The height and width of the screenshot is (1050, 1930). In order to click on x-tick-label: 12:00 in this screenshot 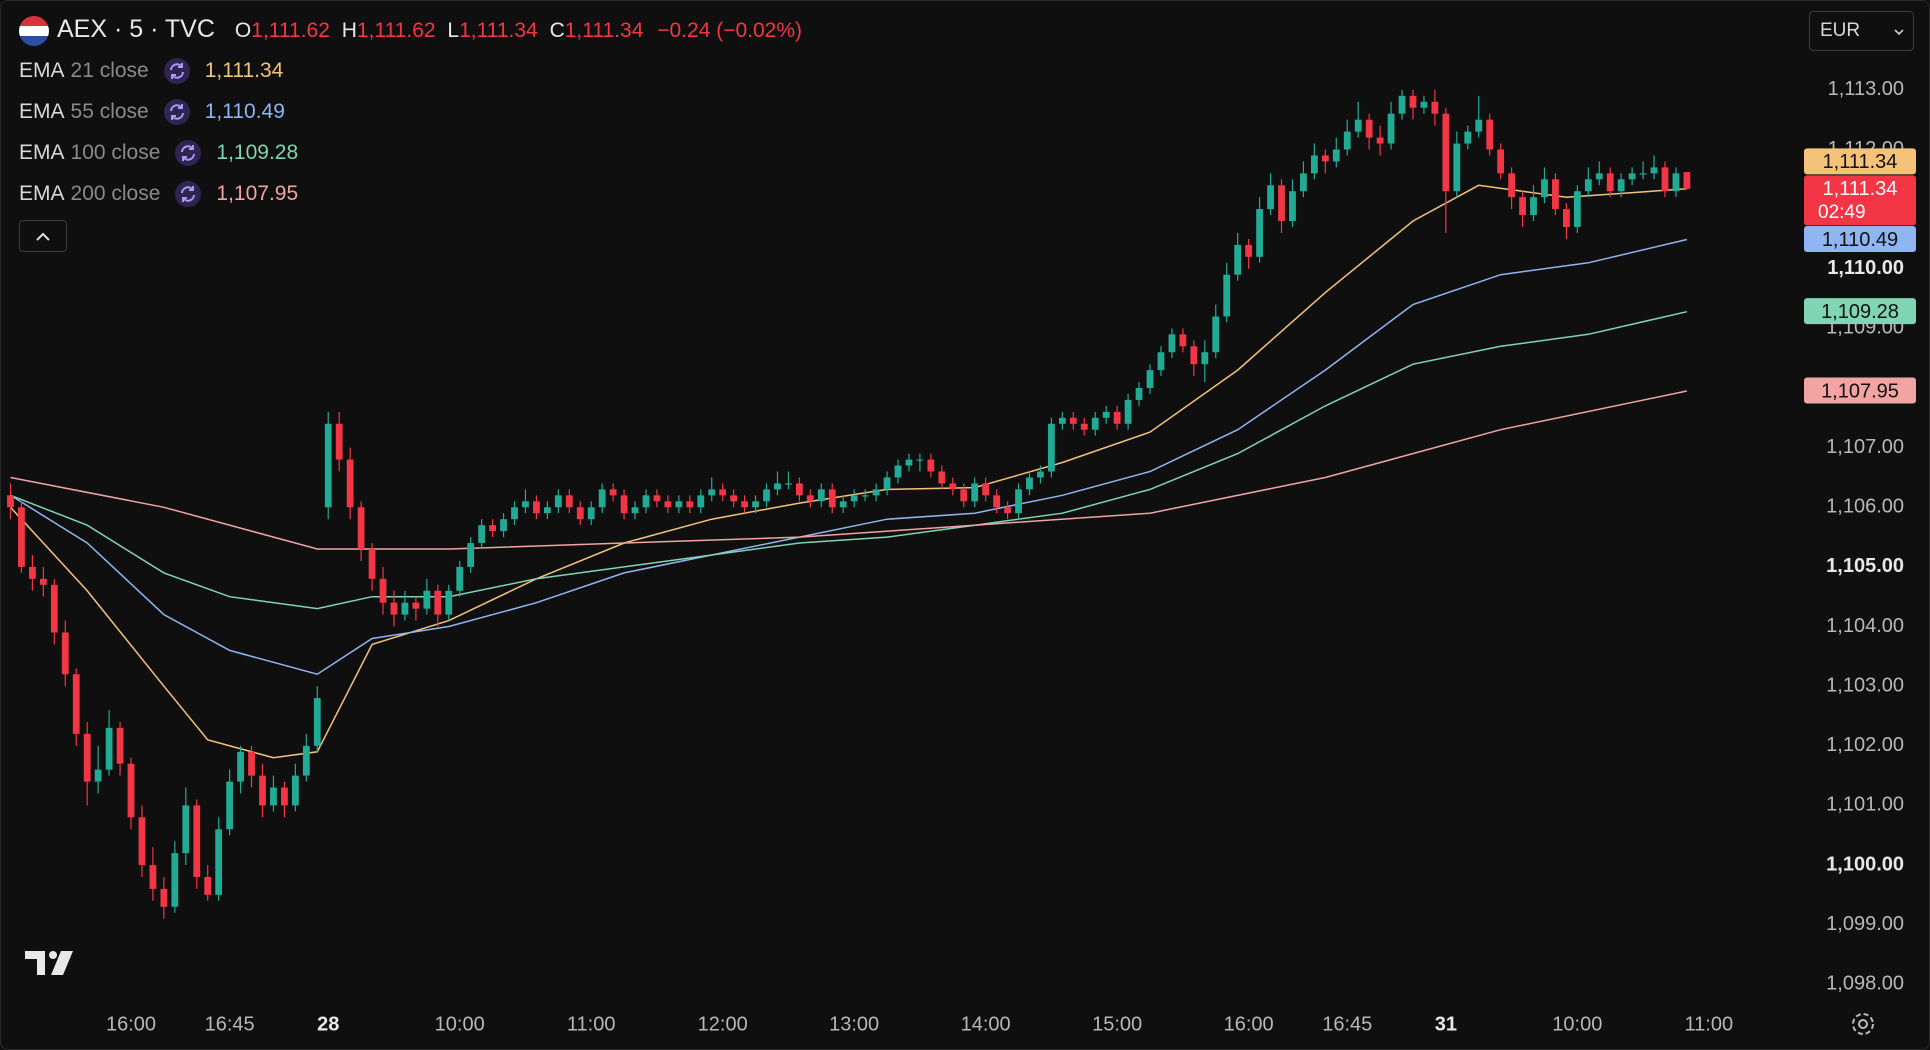, I will do `click(723, 1024)`.